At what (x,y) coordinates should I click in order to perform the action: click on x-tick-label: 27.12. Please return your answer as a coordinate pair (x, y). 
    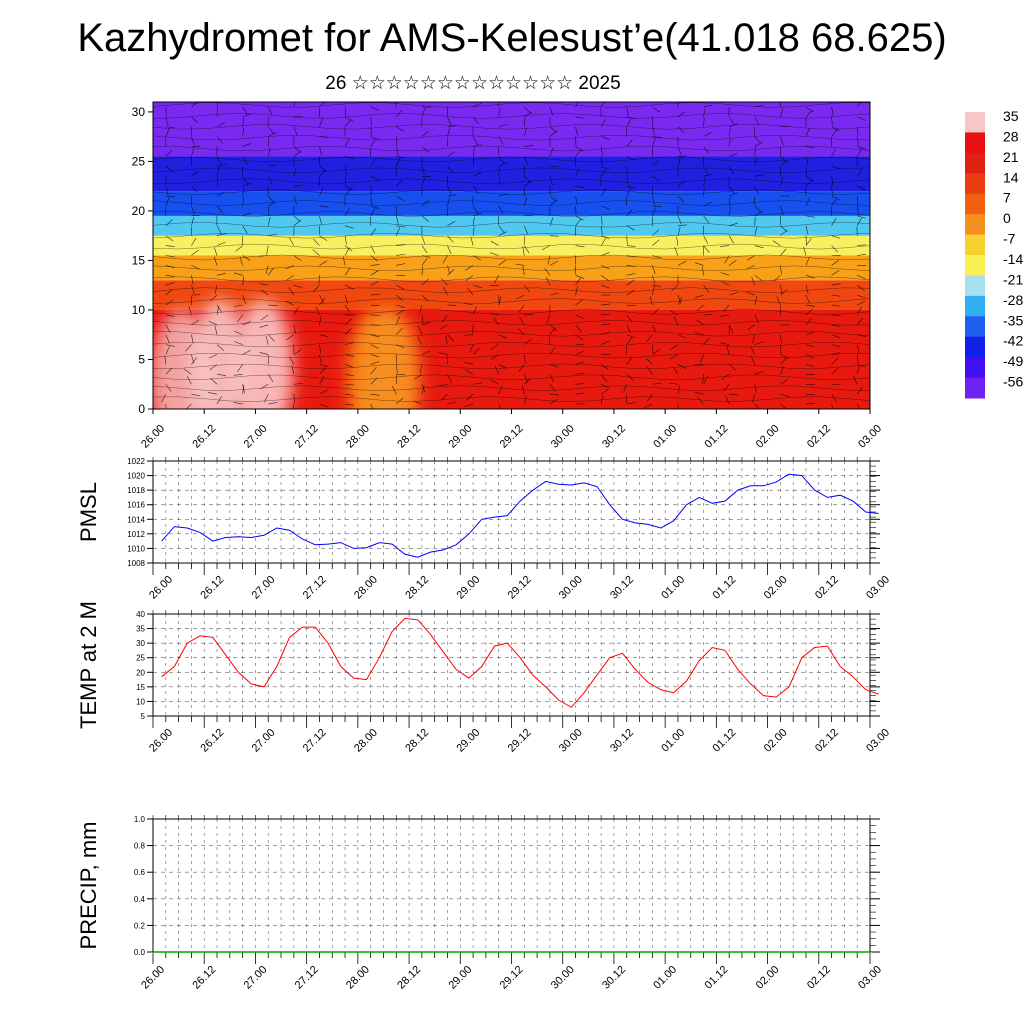
    Looking at the image, I should click on (307, 437).